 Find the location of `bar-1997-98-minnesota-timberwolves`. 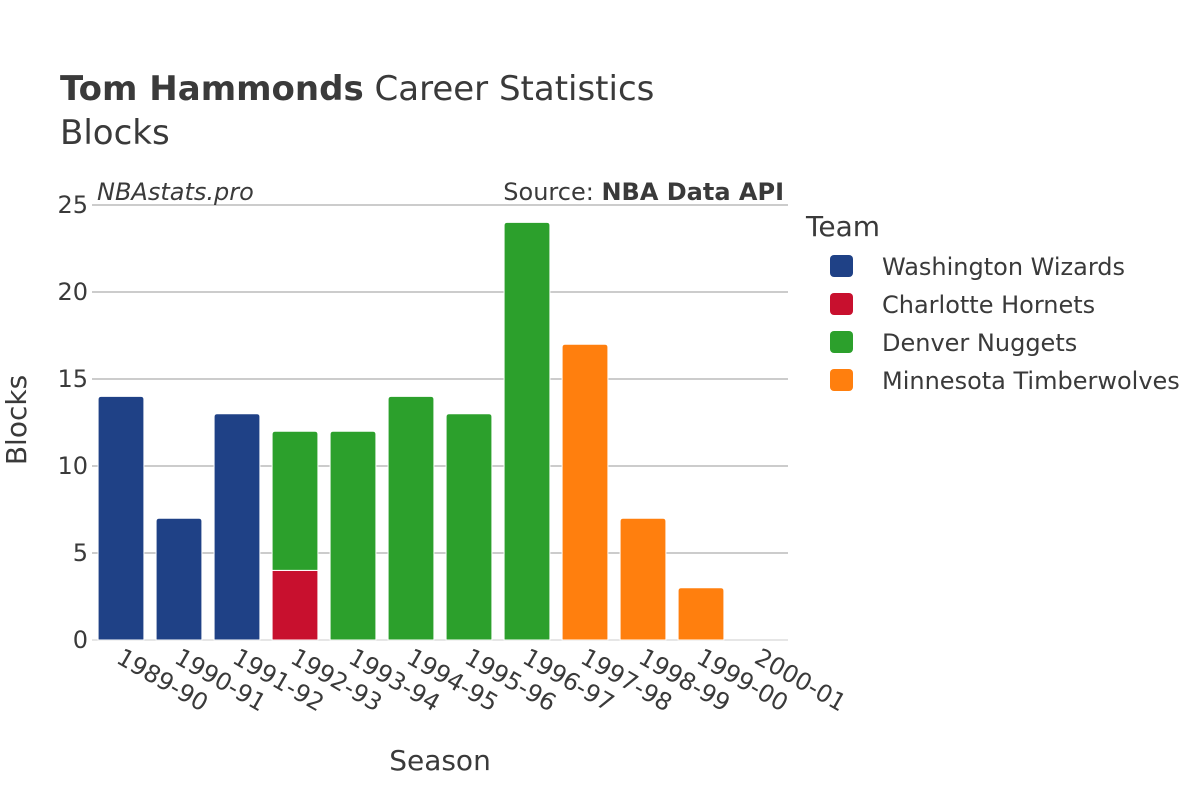

bar-1997-98-minnesota-timberwolves is located at coordinates (585, 492).